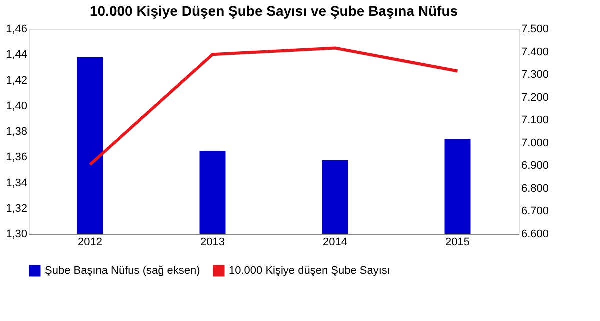 The width and height of the screenshot is (600, 321). I want to click on y2-tick-label: 6.900, so click(536, 166).